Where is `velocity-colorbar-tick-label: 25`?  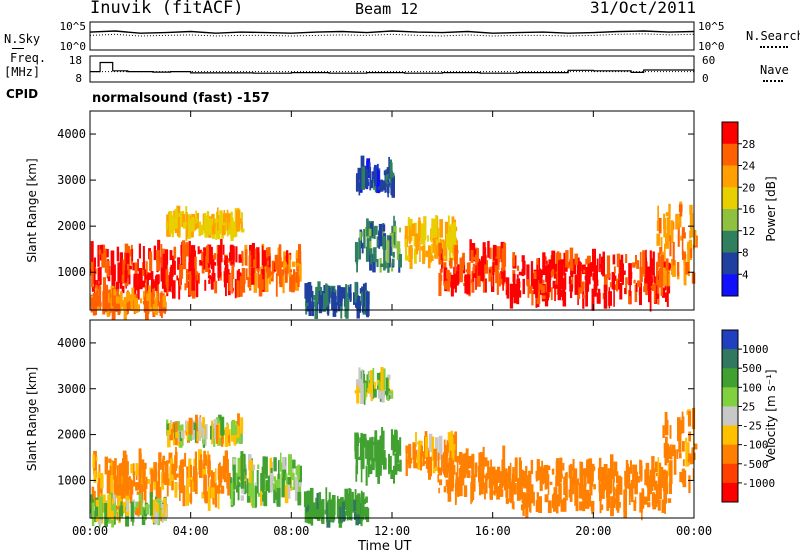
velocity-colorbar-tick-label: 25 is located at coordinates (748, 406).